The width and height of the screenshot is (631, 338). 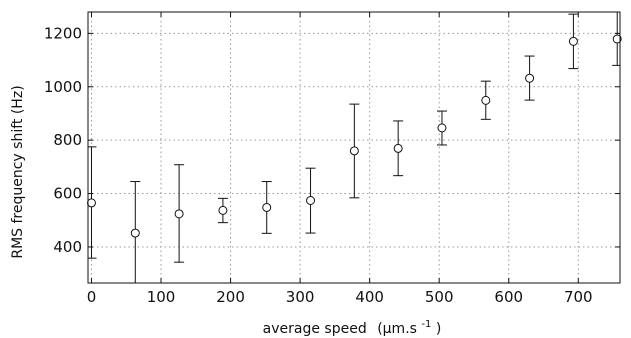 What do you see at coordinates (63, 33) in the screenshot?
I see `y-tick-label: 1200` at bounding box center [63, 33].